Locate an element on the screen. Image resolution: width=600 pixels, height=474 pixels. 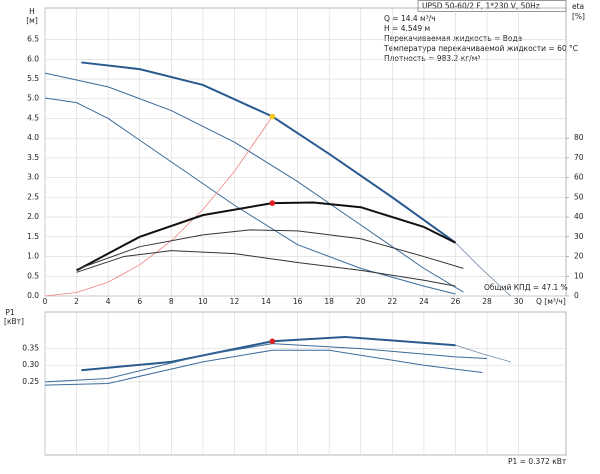
info-line: Q = 14.4 м³/ч is located at coordinates (410, 18).